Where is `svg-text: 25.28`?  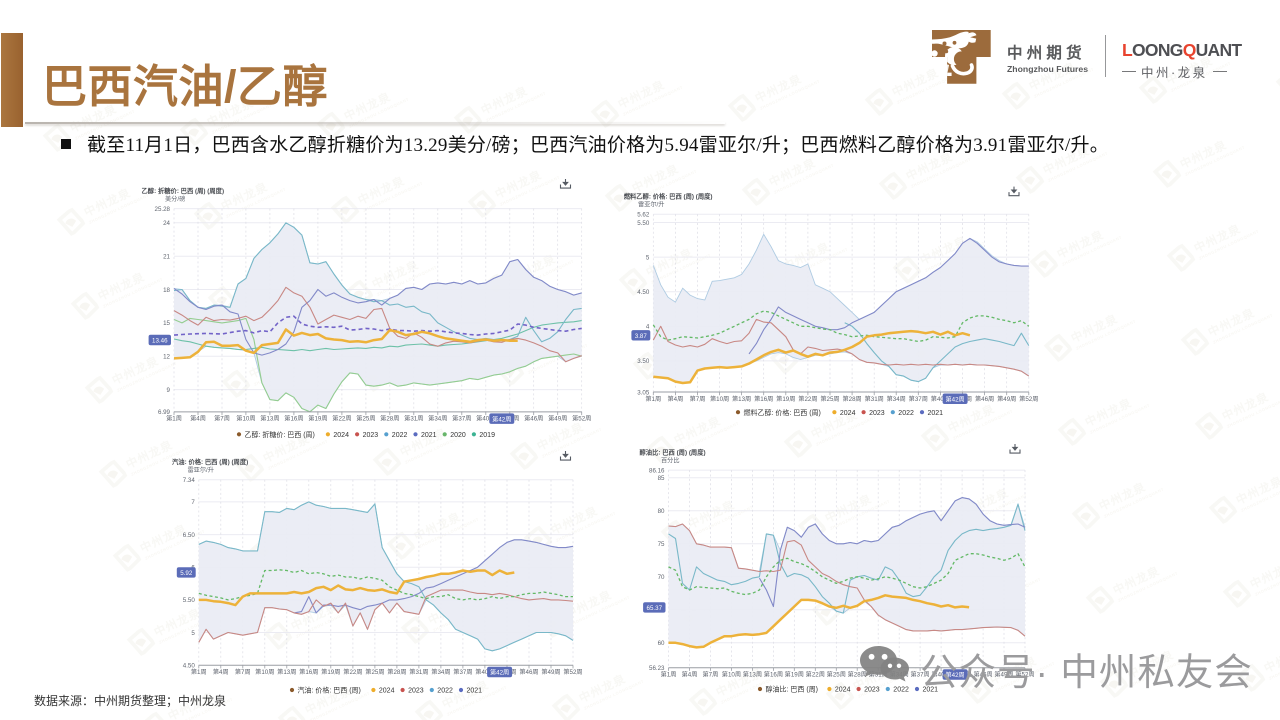 svg-text: 25.28 is located at coordinates (163, 209).